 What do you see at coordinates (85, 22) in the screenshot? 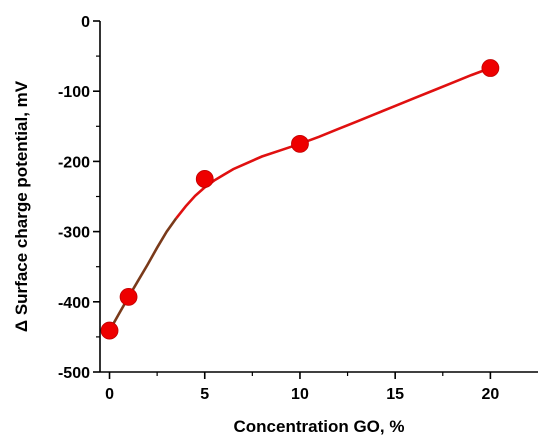
I see `y-tick-label: 0` at bounding box center [85, 22].